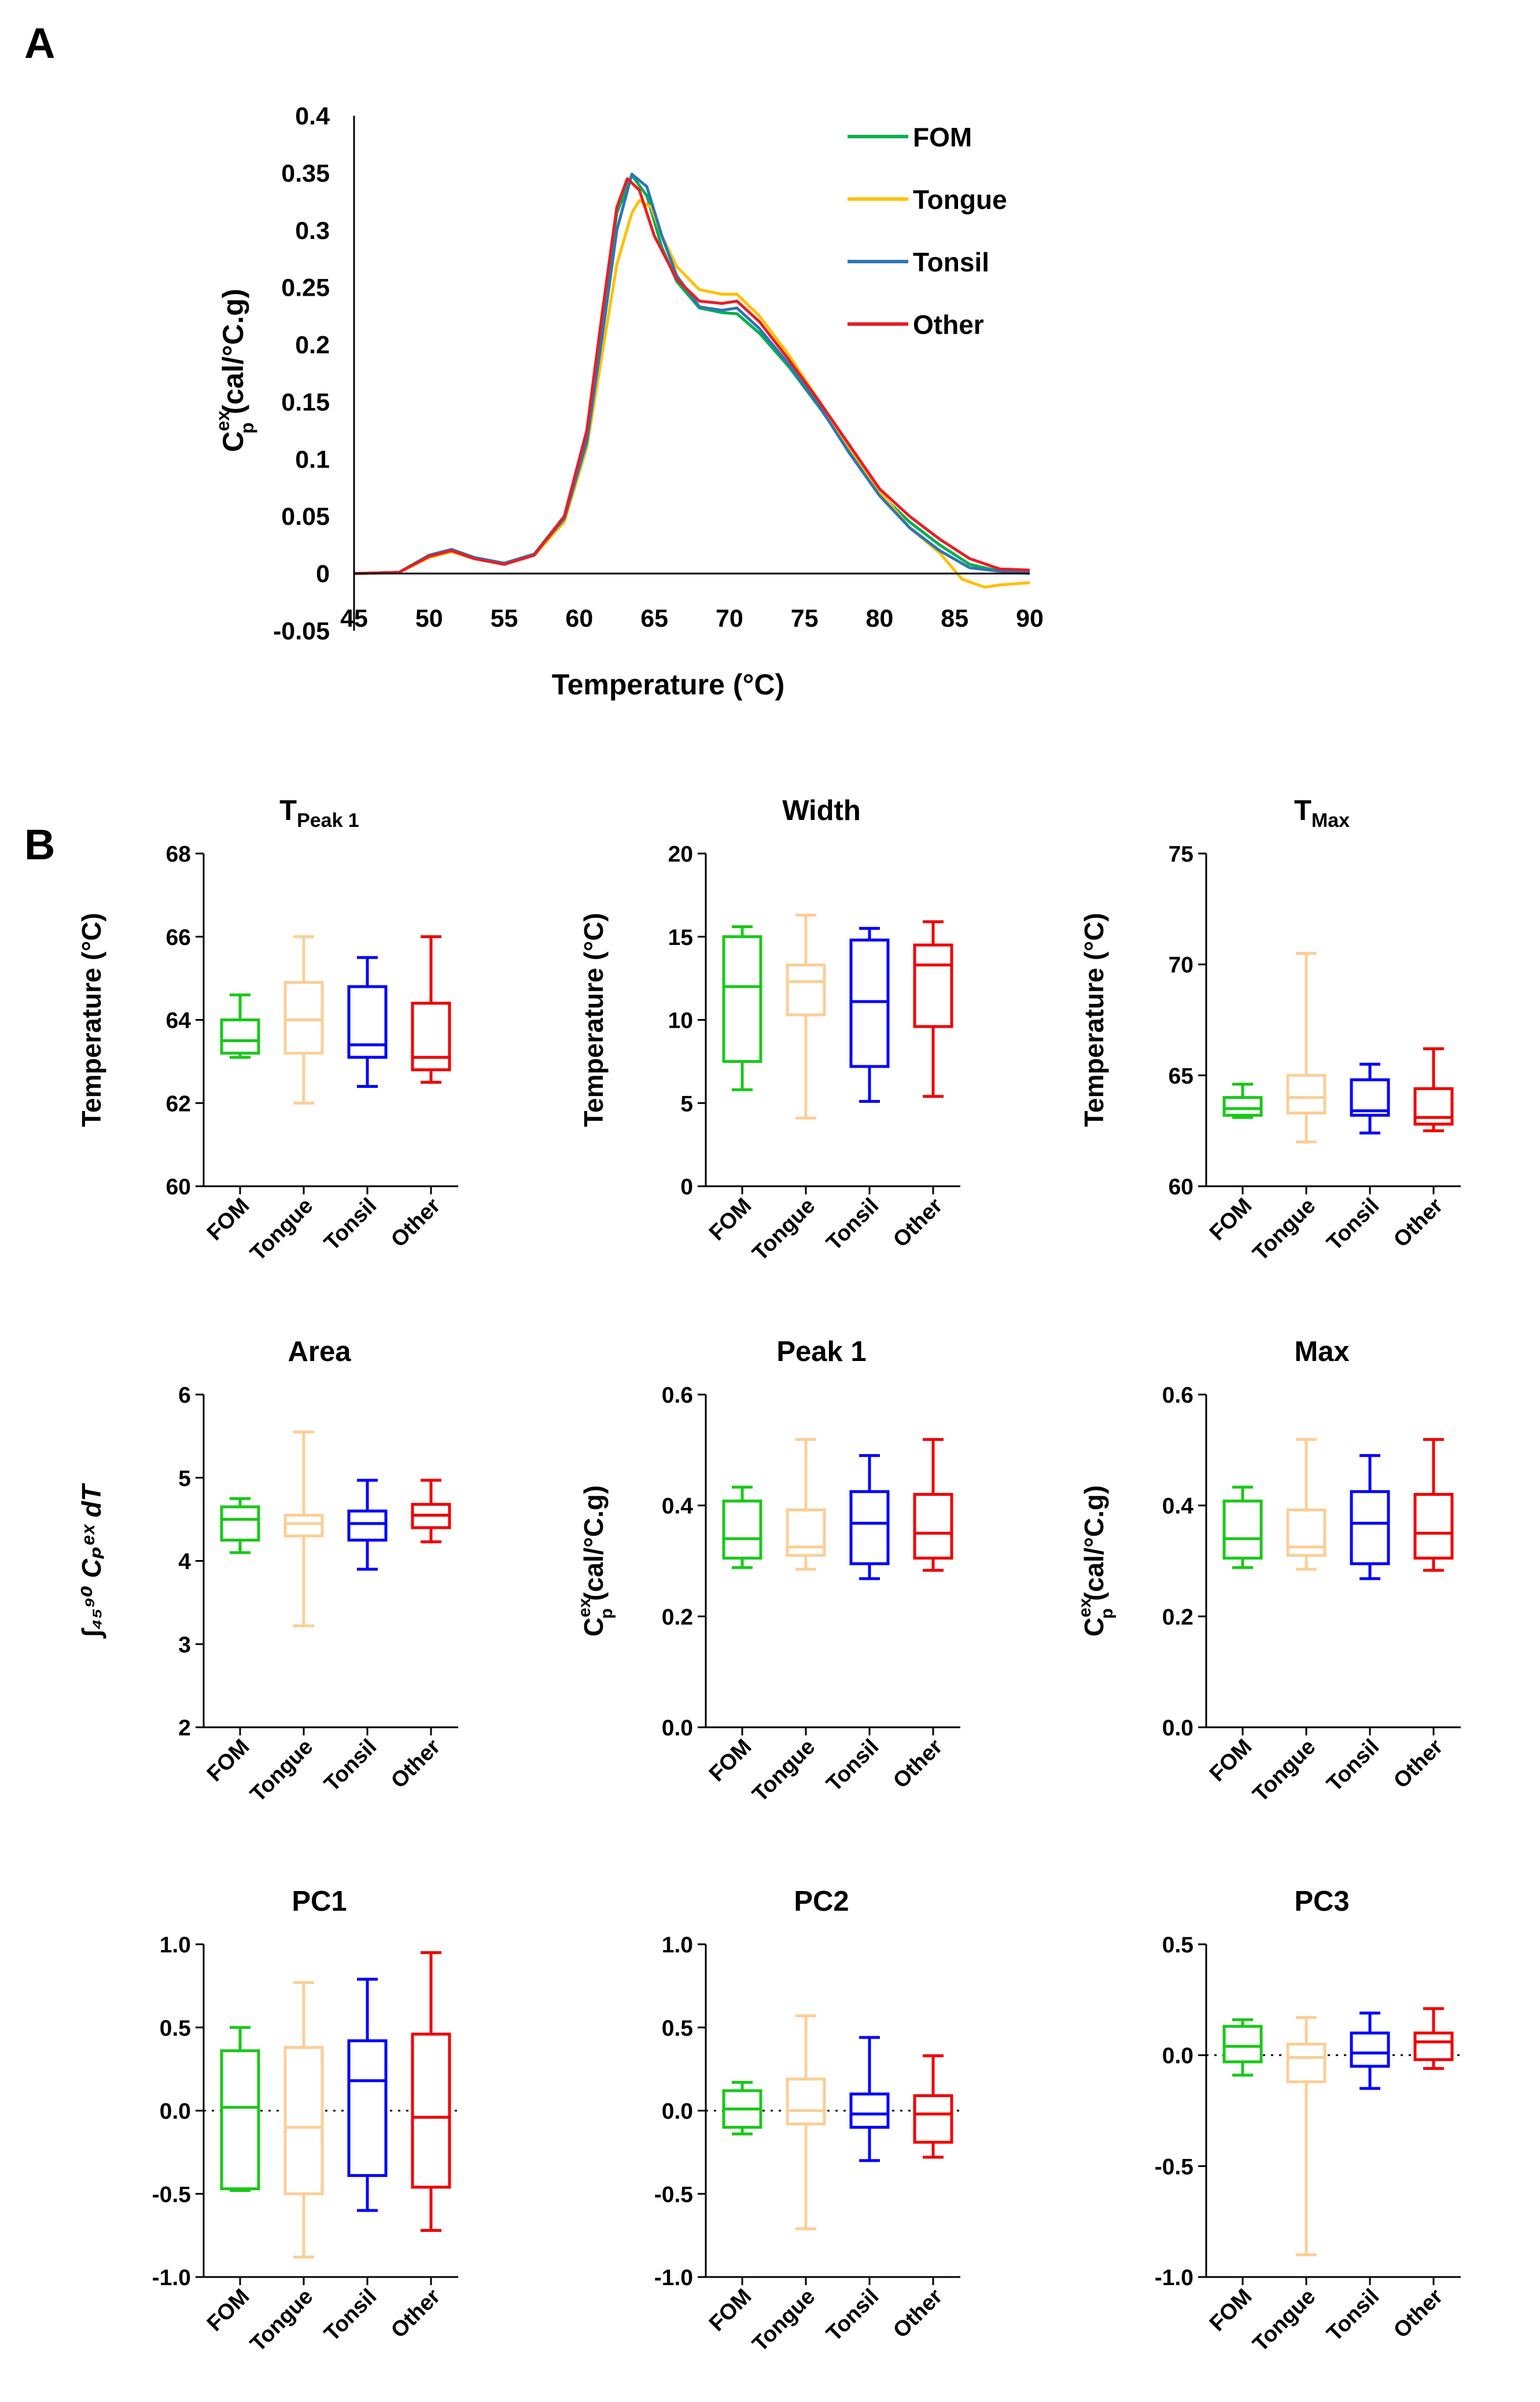  I want to click on x-tick-label: 60, so click(579, 618).